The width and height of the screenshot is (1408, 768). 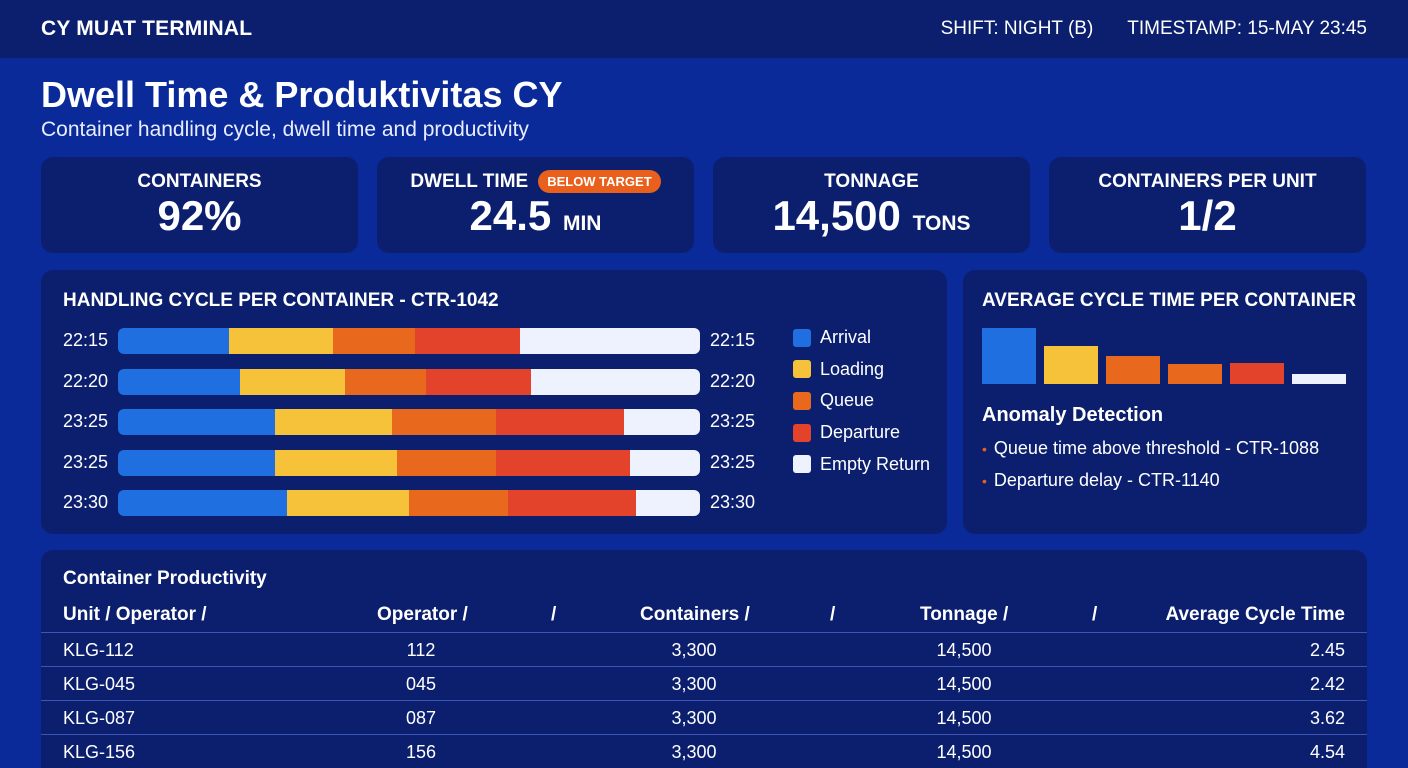 I want to click on status-badge: BELOW TARGET, so click(x=599, y=182).